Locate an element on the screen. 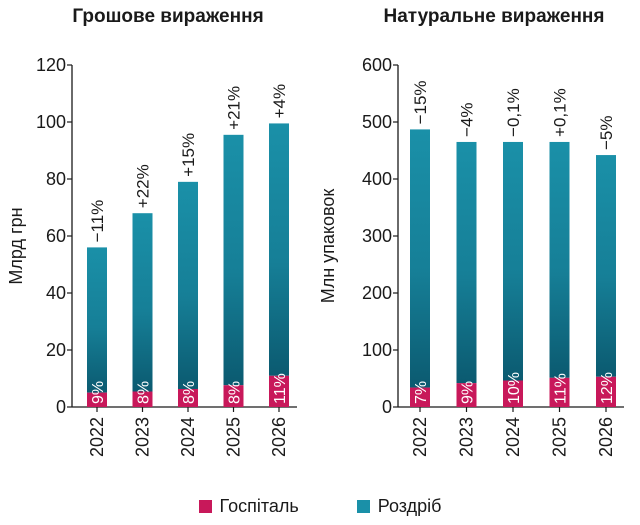  y-tick-label: 400 is located at coordinates (377, 179).